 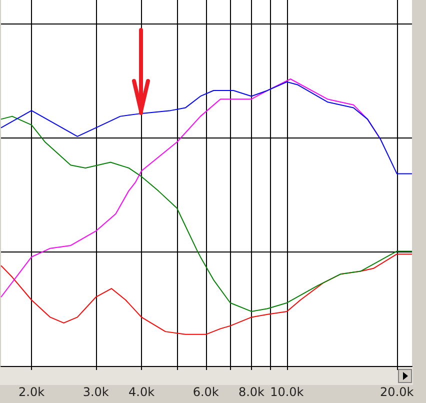 I want to click on x-tick-label: 2.0k, so click(x=31, y=392).